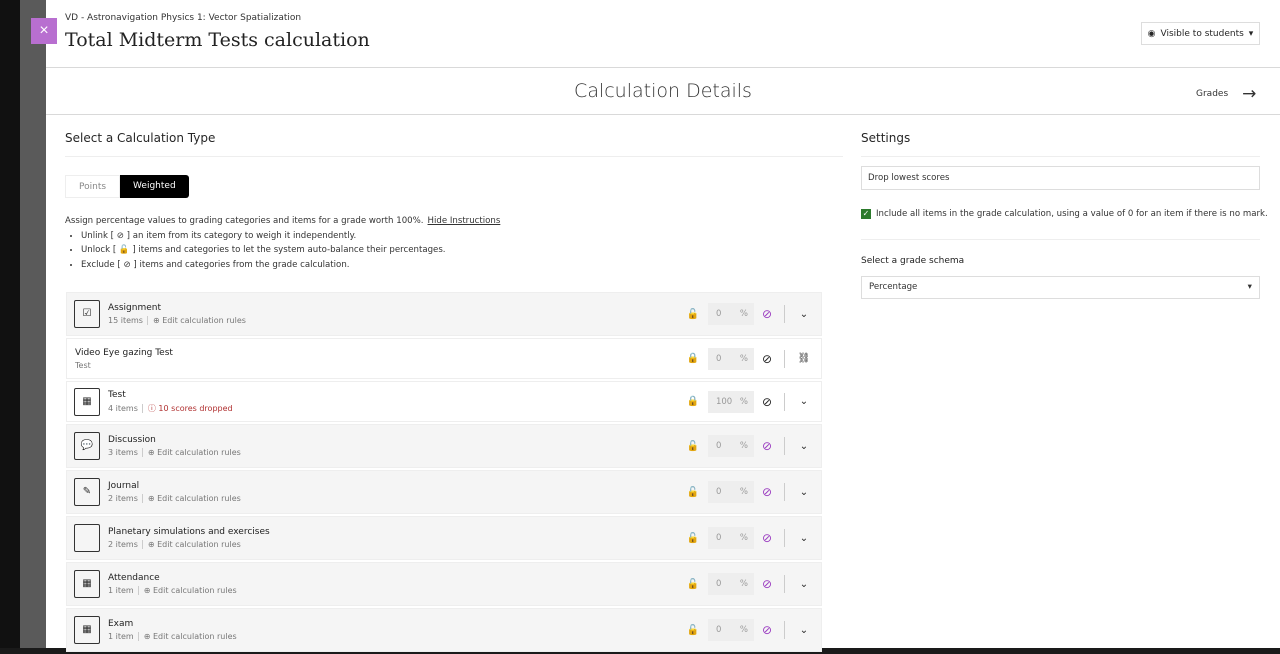 This screenshot has height=654, width=1280. I want to click on hide-instructions-link: Hide Instructions, so click(464, 221).